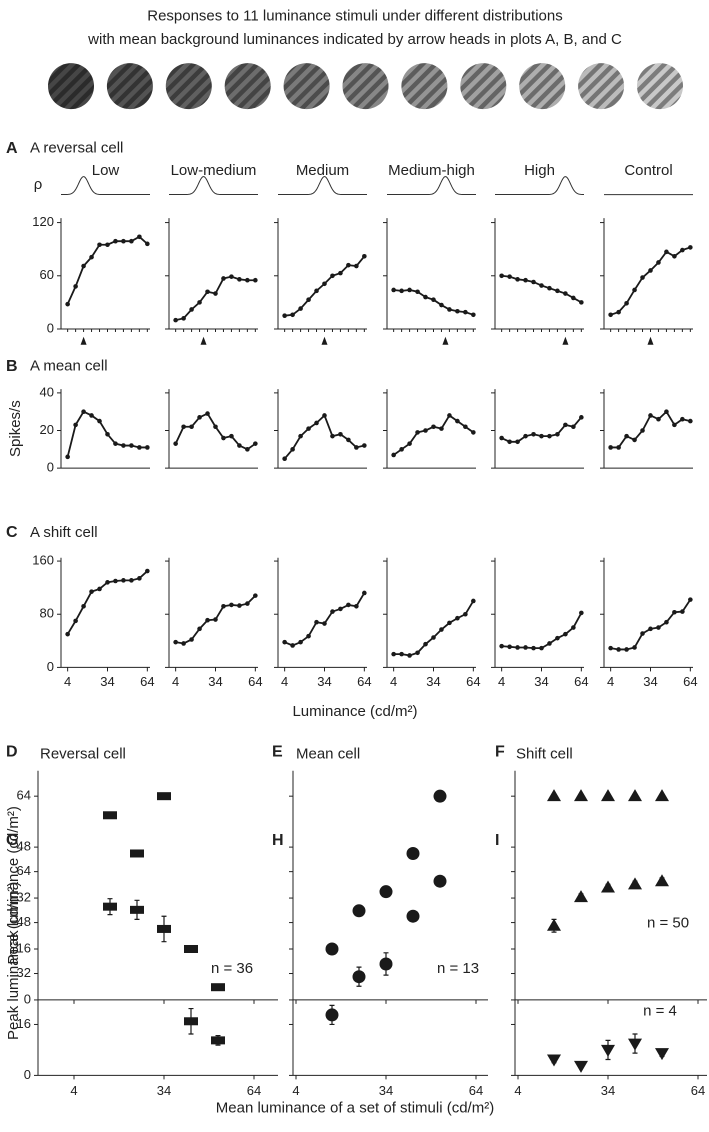 The width and height of the screenshot is (709, 1132). What do you see at coordinates (47, 429) in the screenshot?
I see `y-tick-label: 20` at bounding box center [47, 429].